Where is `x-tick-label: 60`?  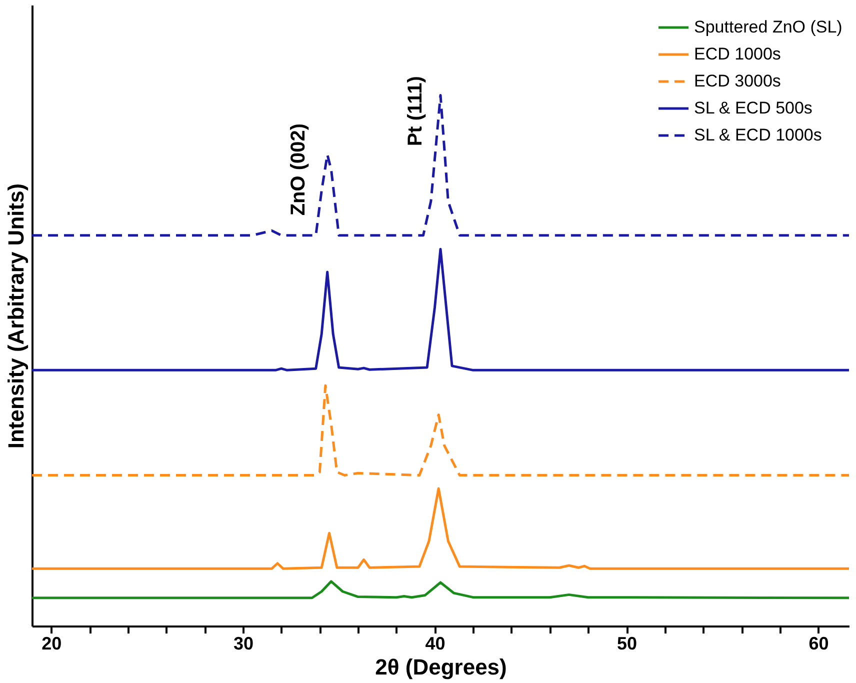 x-tick-label: 60 is located at coordinates (818, 644).